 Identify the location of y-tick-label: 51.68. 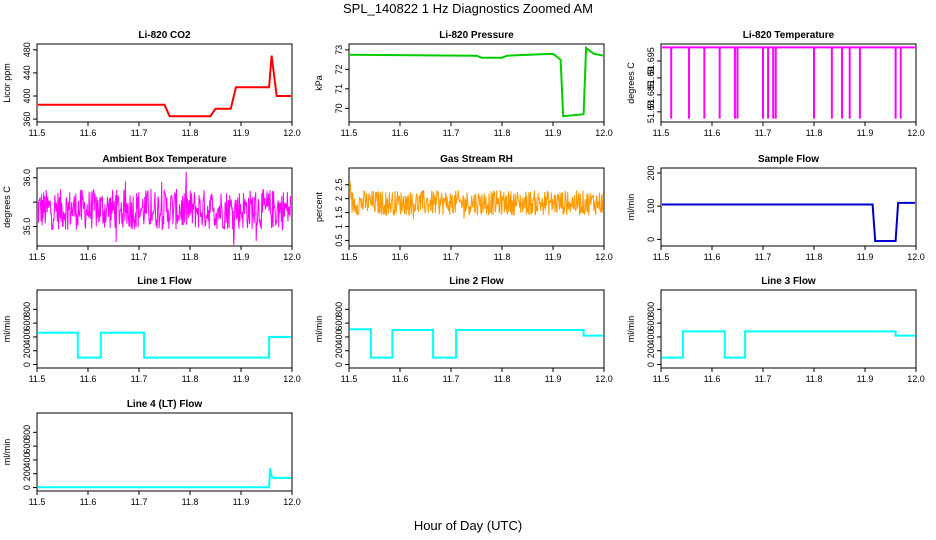
(651, 112).